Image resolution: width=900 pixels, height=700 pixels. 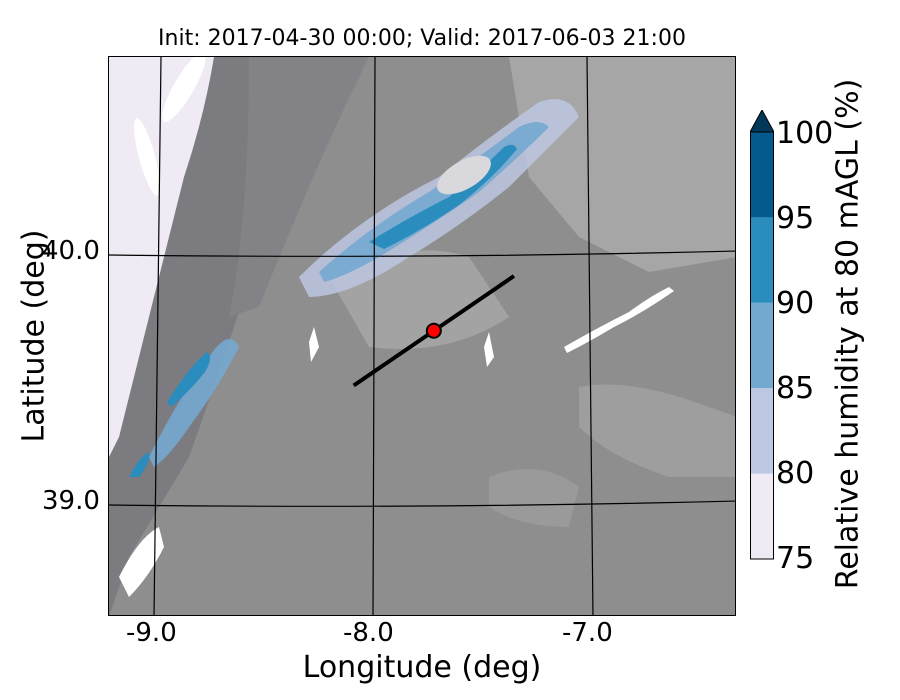 I want to click on colorbar-tick-label: 90, so click(x=795, y=303).